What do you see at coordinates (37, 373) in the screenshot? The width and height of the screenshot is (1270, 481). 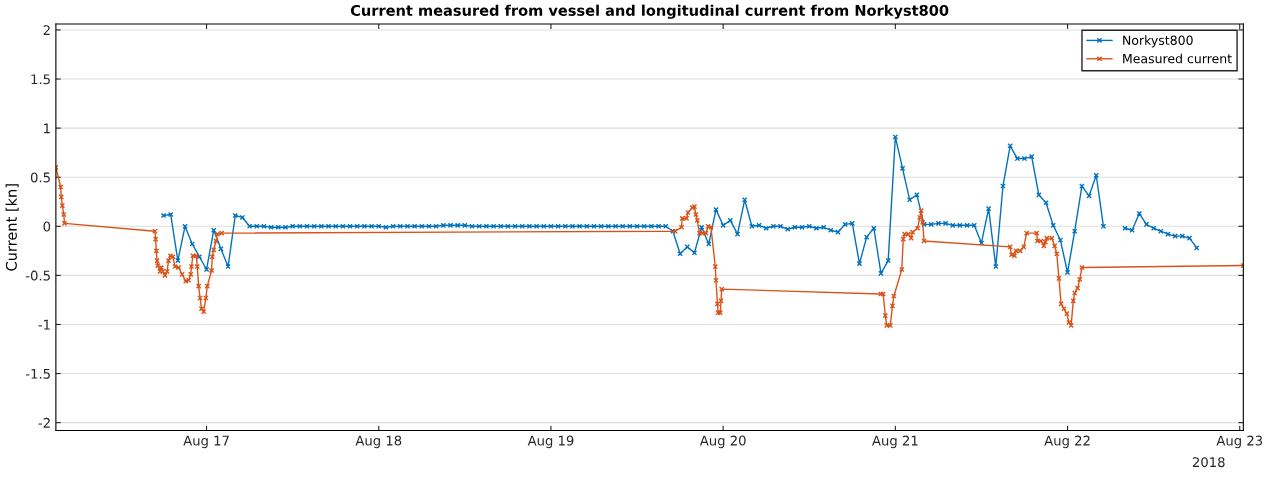 I see `y-tick-label: -1.5` at bounding box center [37, 373].